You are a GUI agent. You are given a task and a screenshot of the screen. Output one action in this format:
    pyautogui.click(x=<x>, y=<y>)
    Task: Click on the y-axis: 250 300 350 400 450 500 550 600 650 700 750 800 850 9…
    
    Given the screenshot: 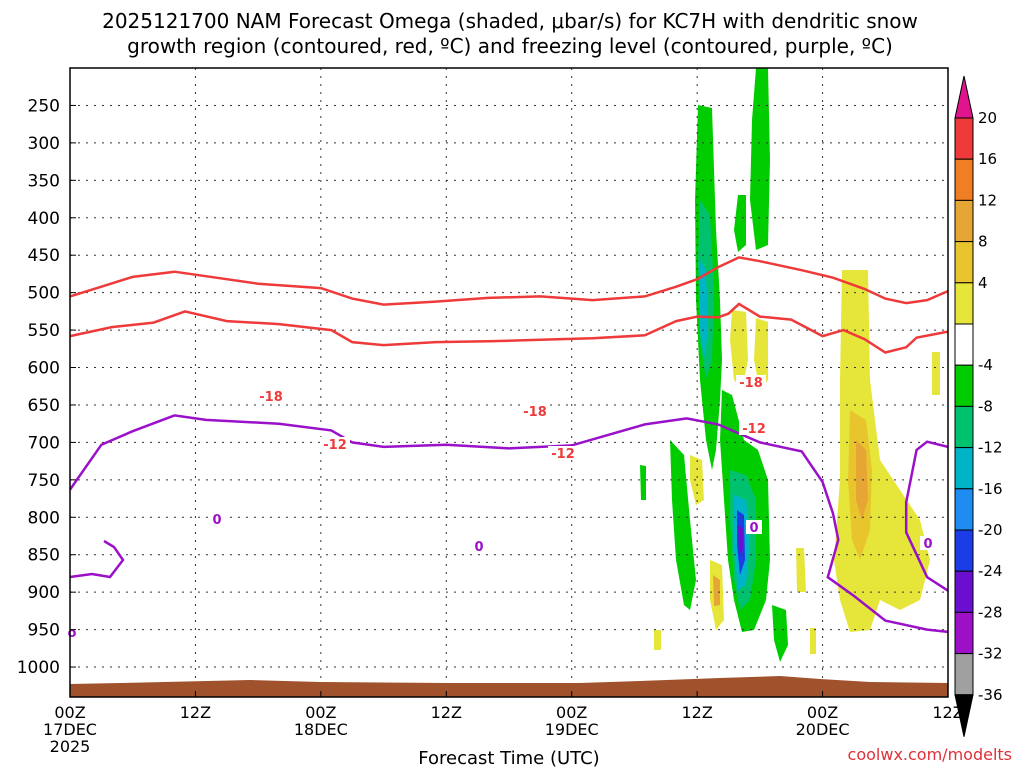 What is the action you would take?
    pyautogui.click(x=46, y=387)
    